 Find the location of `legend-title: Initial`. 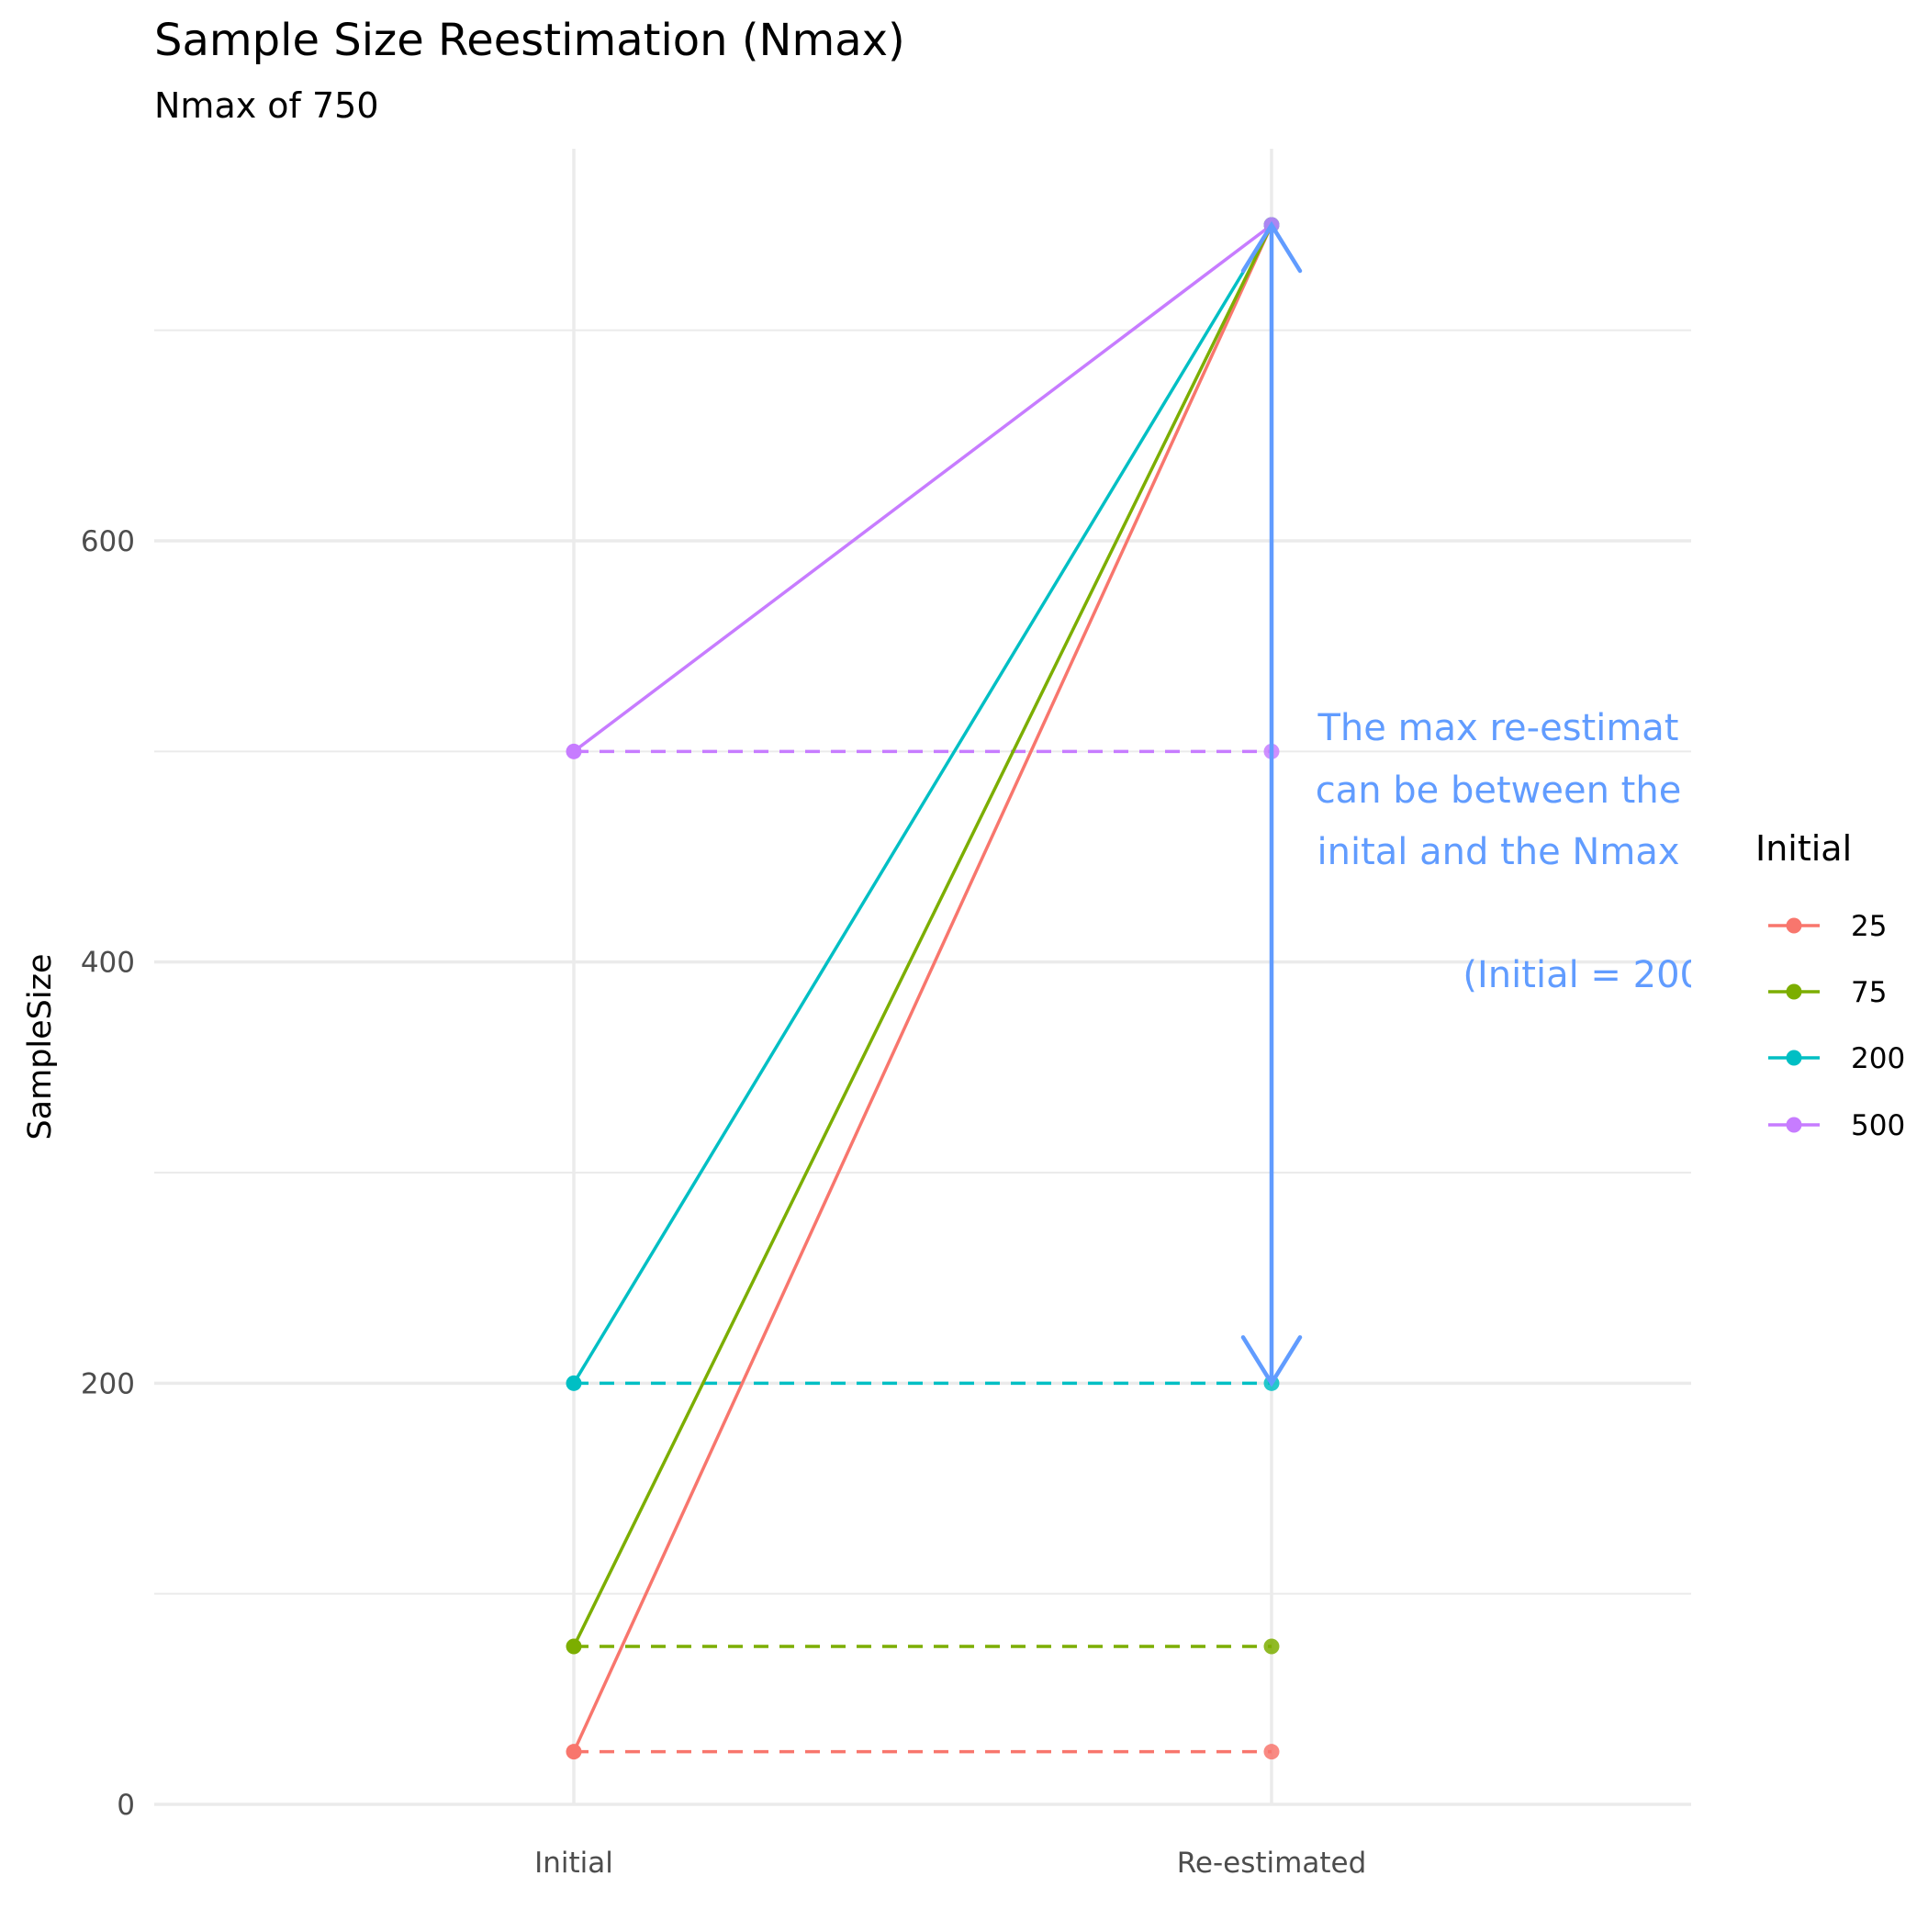

legend-title: Initial is located at coordinates (1803, 848).